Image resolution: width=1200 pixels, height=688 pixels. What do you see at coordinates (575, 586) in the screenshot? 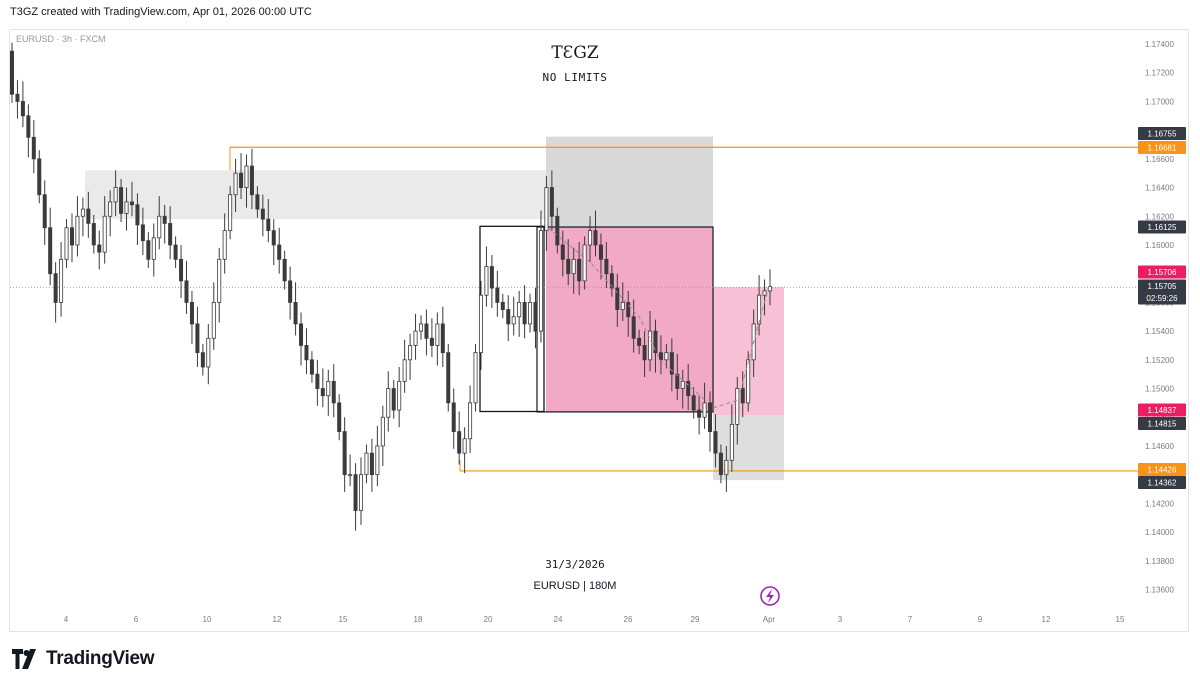
I see `watermark-pair: EURUSD | 180M` at bounding box center [575, 586].